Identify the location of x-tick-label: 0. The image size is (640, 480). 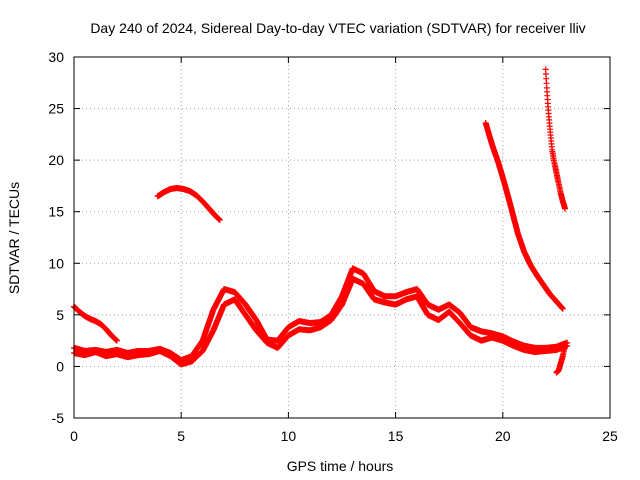
(74, 436).